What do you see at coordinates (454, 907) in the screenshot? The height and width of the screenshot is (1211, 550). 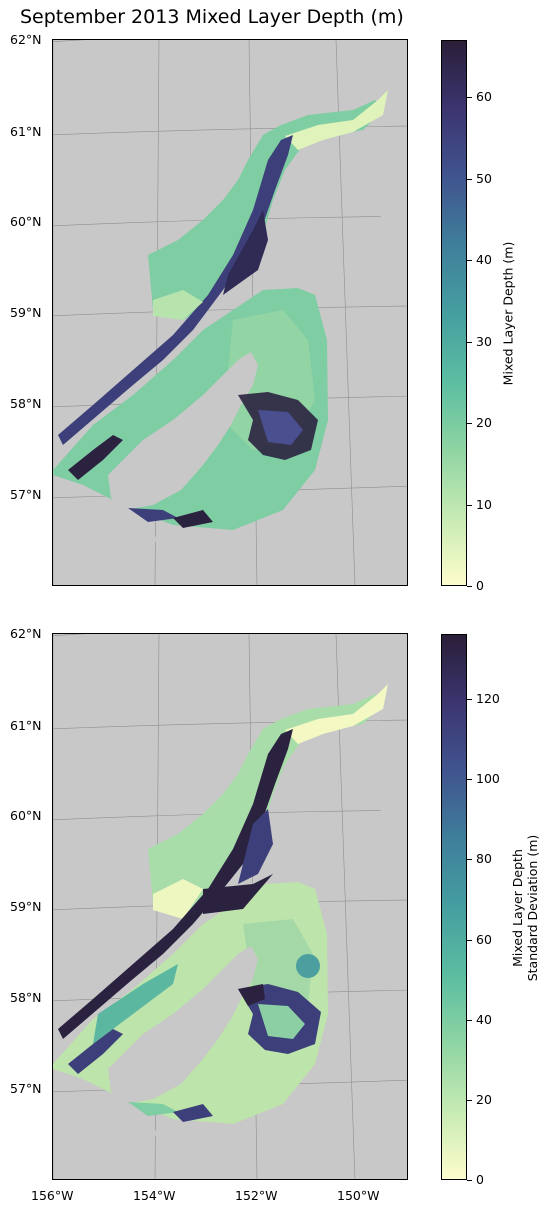 I see `colorbar-std` at bounding box center [454, 907].